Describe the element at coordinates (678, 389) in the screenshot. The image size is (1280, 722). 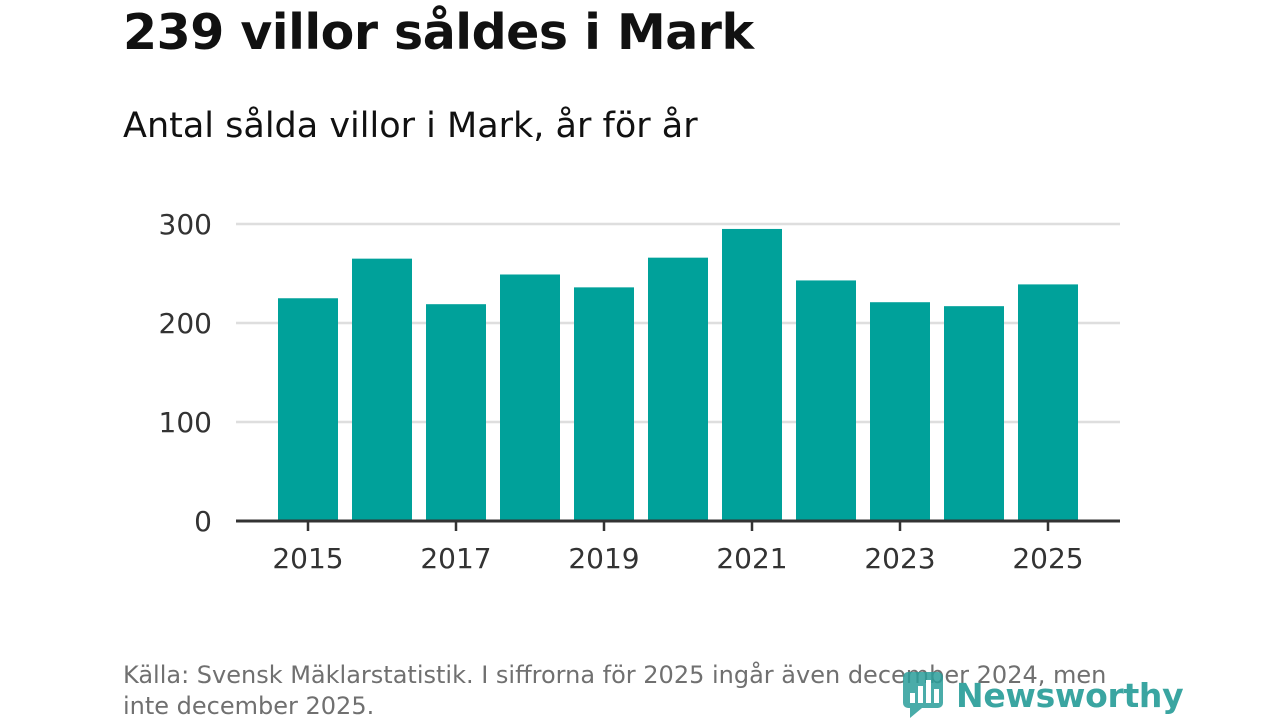
I see `bar-2020` at that location.